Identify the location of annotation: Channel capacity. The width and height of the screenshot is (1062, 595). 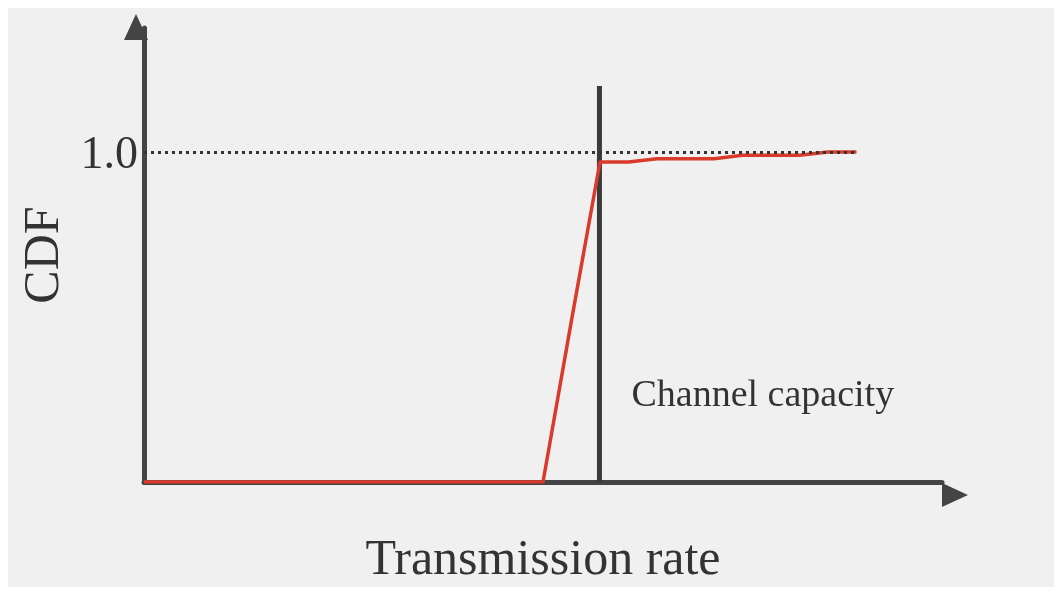
(763, 392).